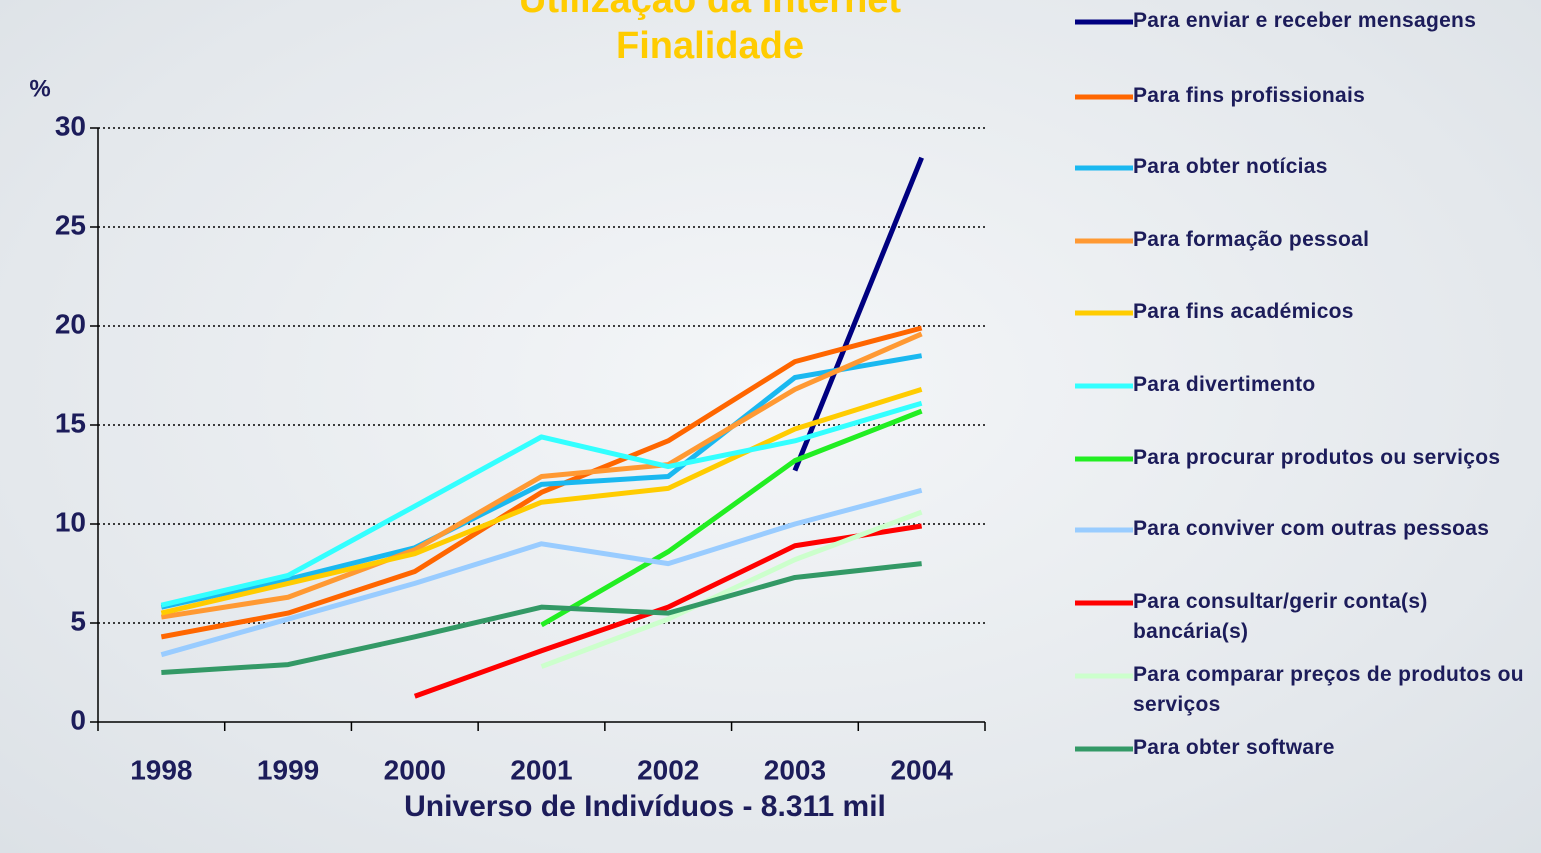 The height and width of the screenshot is (853, 1541). Describe the element at coordinates (70, 422) in the screenshot. I see `y-tick-label: 15` at that location.